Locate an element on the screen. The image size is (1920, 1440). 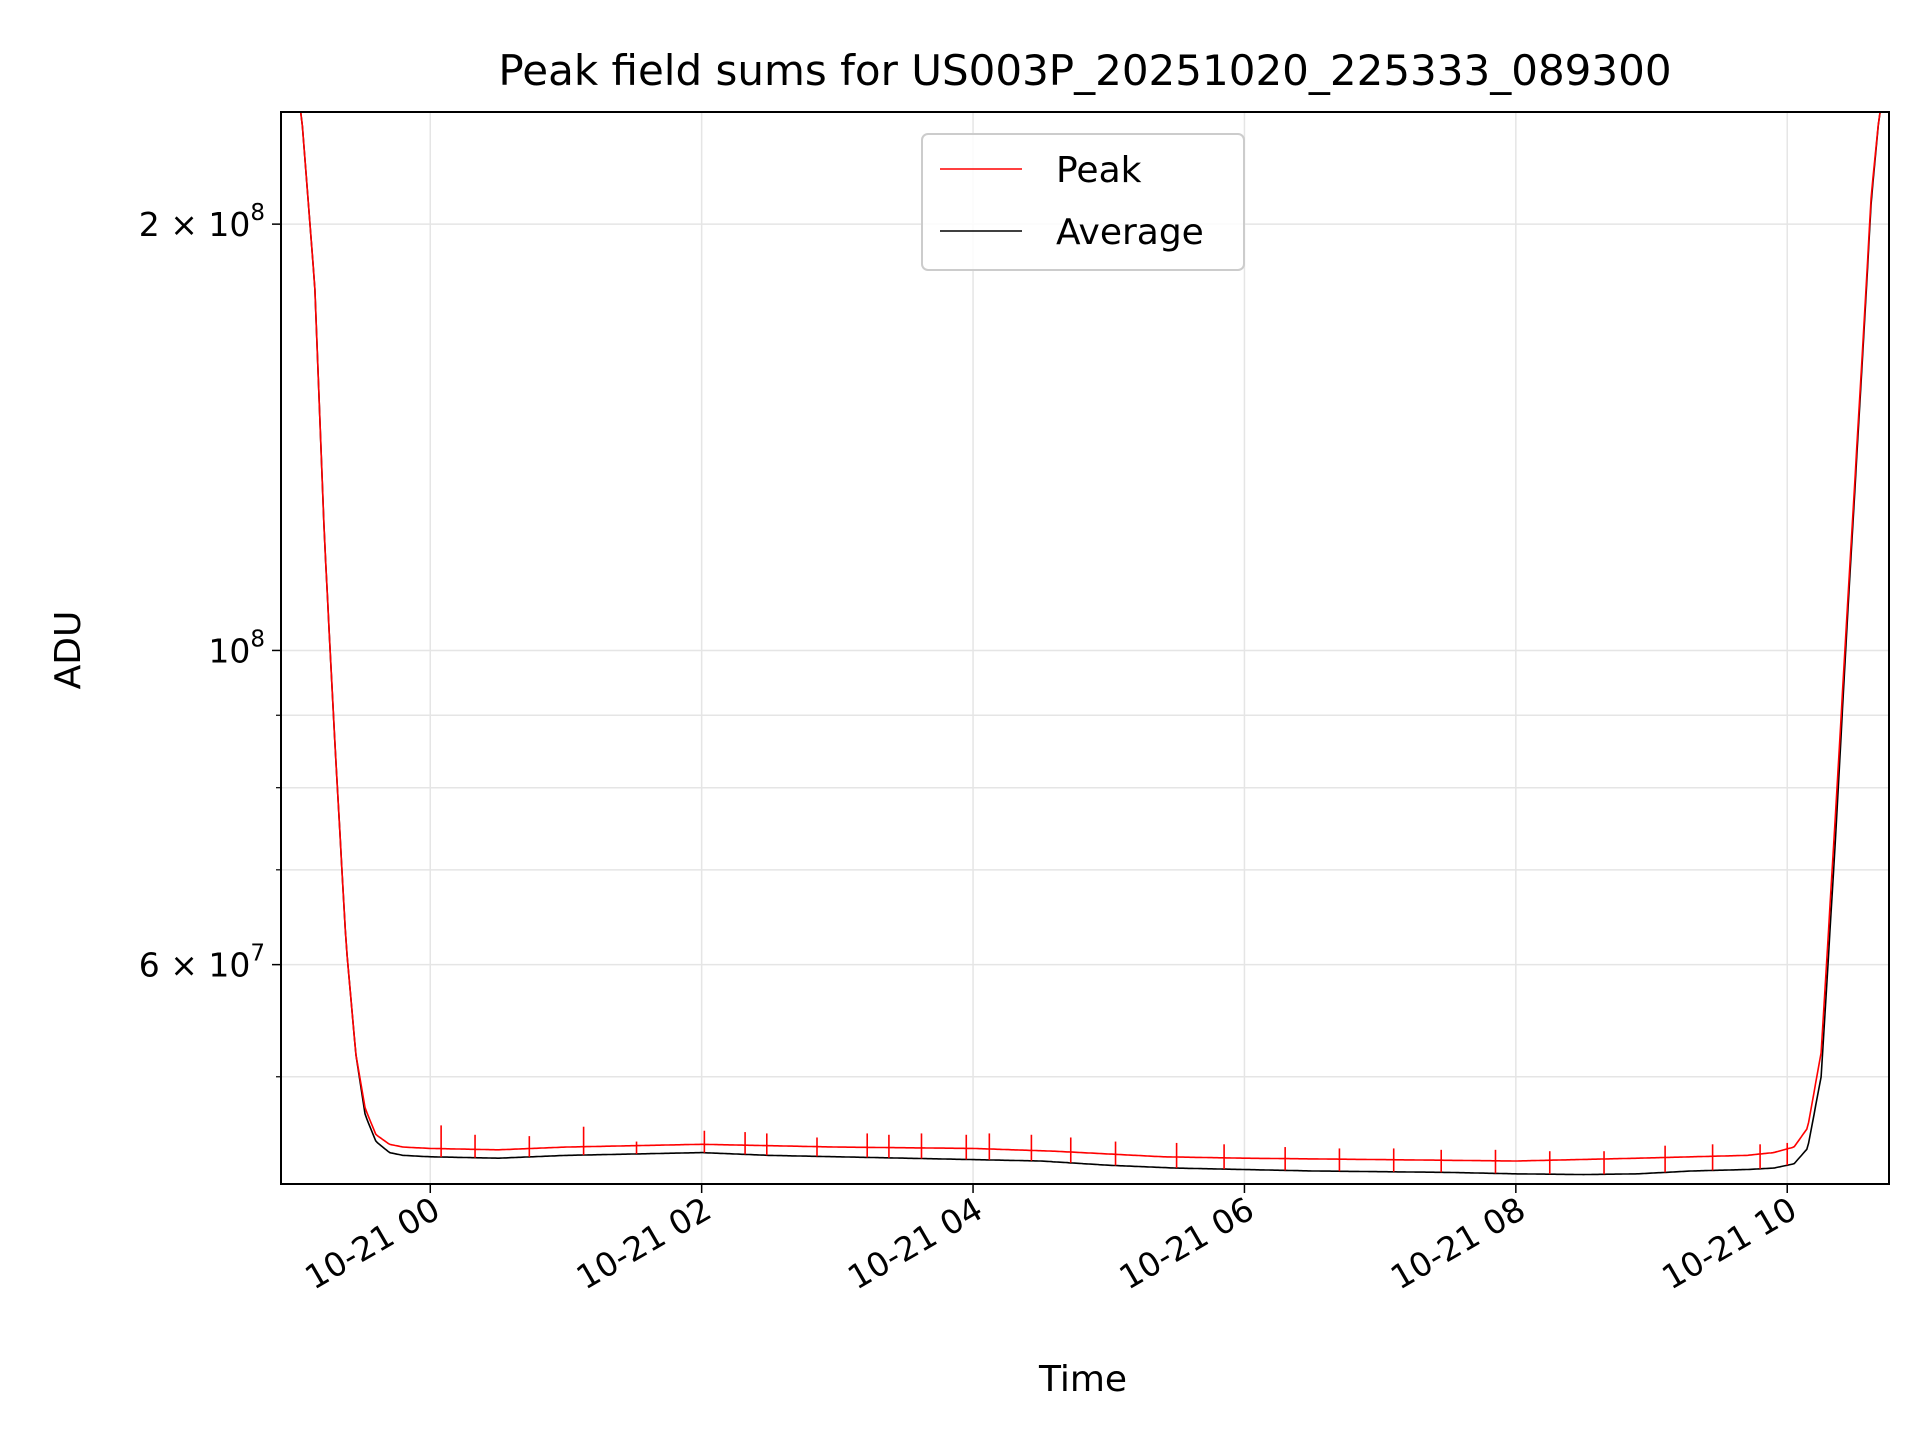
y-axis-label: ADU is located at coordinates (68, 650).